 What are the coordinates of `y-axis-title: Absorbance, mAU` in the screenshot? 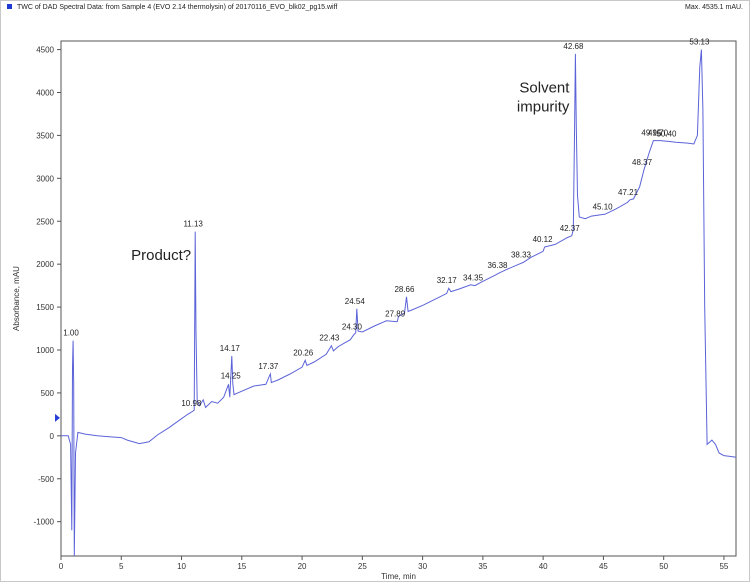 It's located at (16, 298).